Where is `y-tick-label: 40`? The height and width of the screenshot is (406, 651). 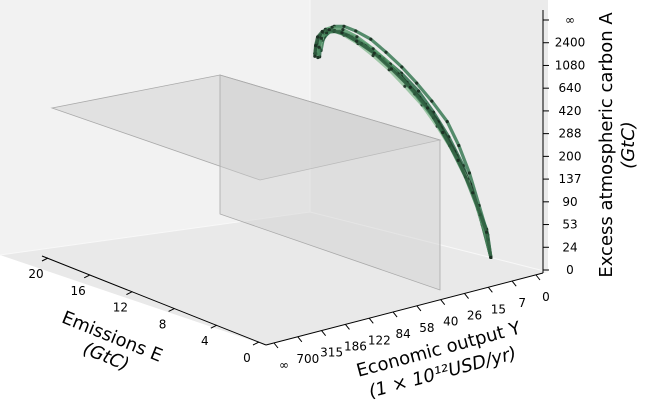 y-tick-label: 40 is located at coordinates (450, 322).